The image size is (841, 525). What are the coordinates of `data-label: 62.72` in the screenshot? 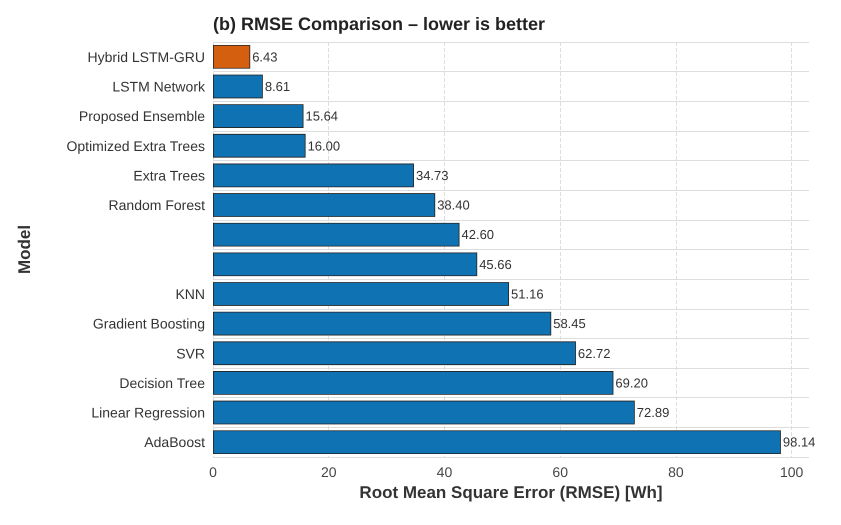 It's located at (594, 353).